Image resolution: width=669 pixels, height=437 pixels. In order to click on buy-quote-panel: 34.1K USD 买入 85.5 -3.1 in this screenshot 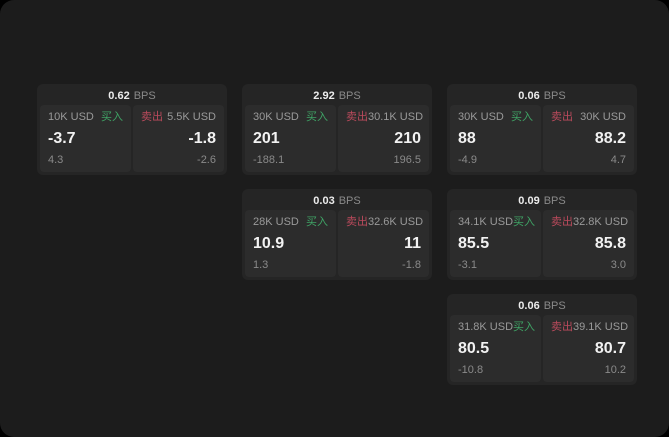, I will do `click(495, 243)`.